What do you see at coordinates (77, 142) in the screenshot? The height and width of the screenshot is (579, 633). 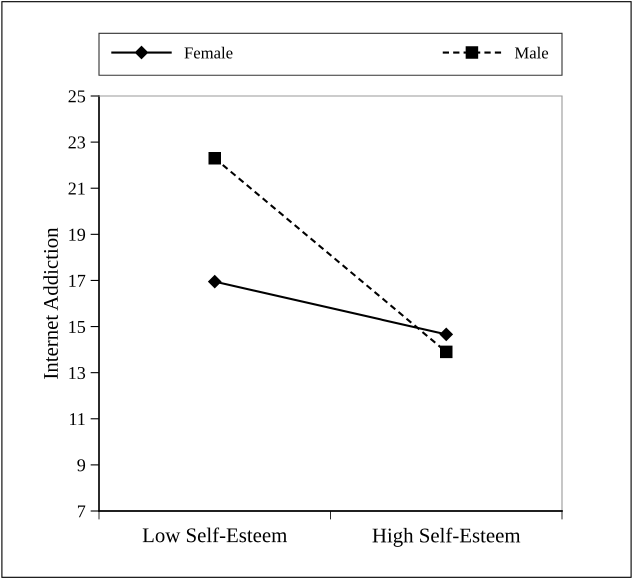 I see `y-tick-label: 23` at bounding box center [77, 142].